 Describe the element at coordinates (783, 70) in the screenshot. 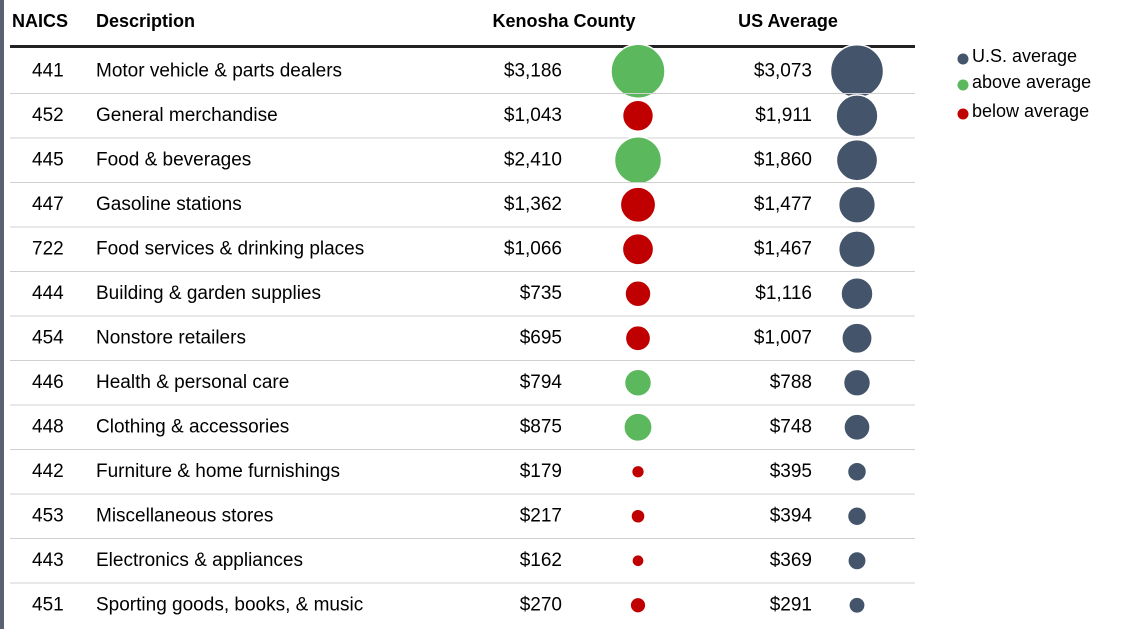

I see `us-value: $3,073` at that location.